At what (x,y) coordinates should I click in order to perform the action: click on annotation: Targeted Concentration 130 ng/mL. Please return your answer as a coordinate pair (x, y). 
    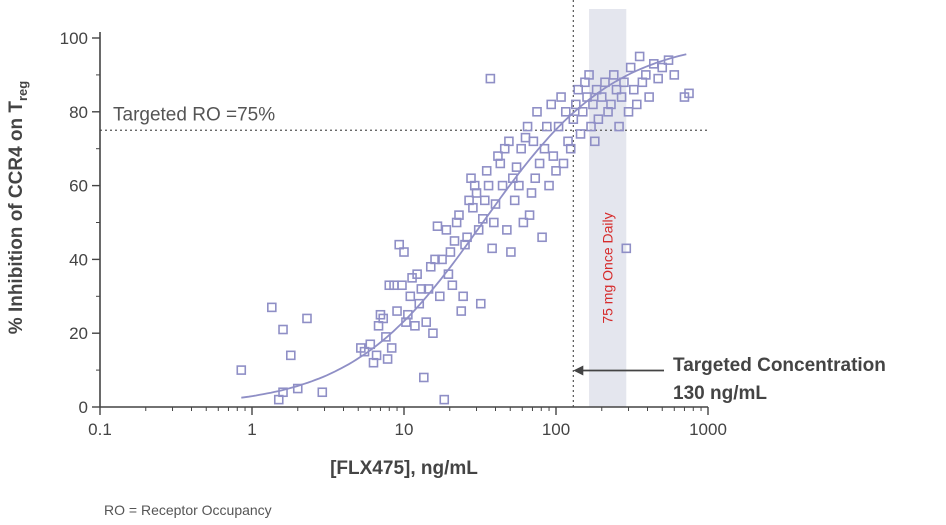
    Looking at the image, I should click on (729, 379).